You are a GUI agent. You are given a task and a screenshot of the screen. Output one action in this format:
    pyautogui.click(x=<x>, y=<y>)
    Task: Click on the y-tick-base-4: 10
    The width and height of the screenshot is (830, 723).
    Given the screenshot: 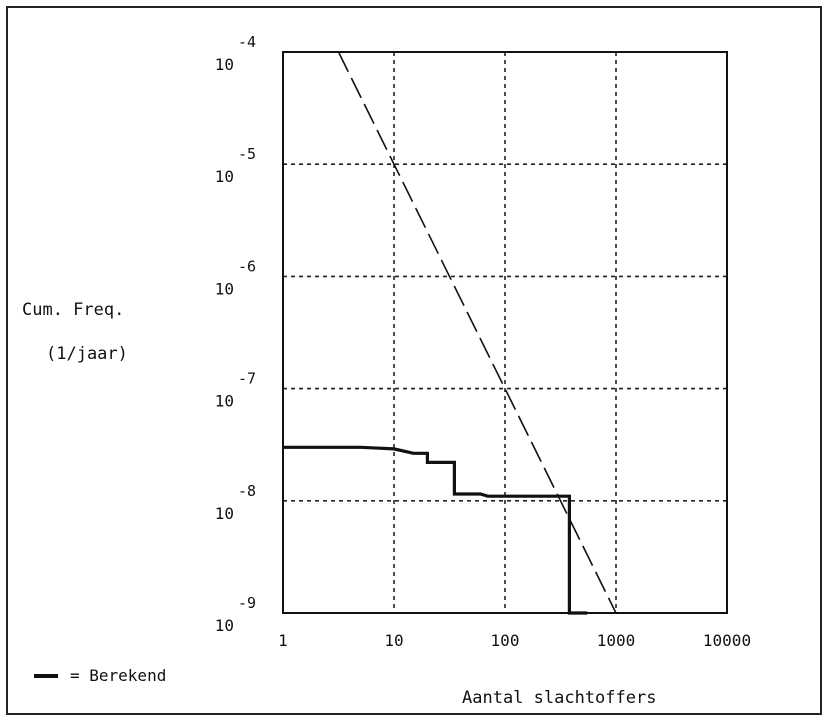 What is the action you would take?
    pyautogui.click(x=224, y=513)
    